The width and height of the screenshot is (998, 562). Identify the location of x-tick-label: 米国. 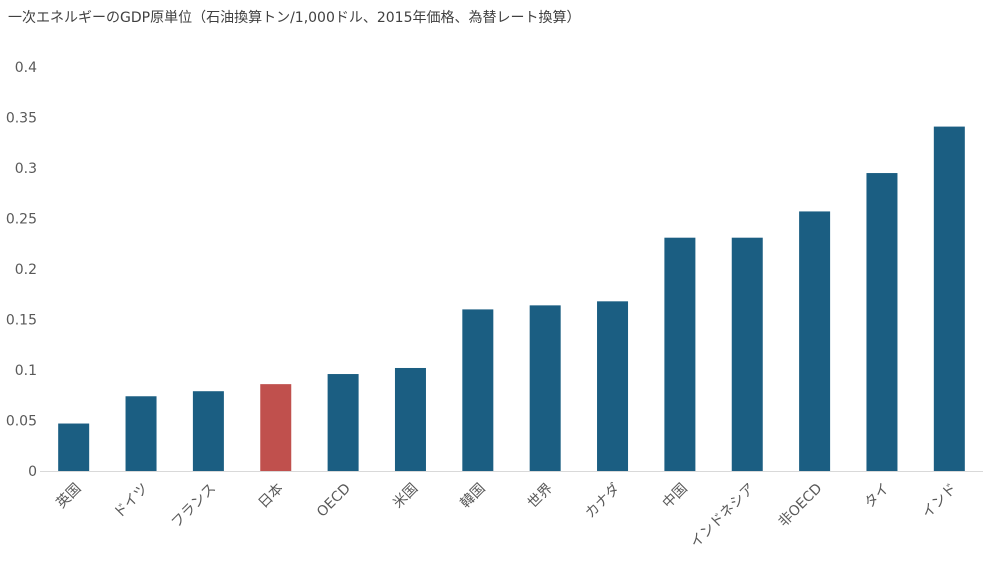
(405, 496).